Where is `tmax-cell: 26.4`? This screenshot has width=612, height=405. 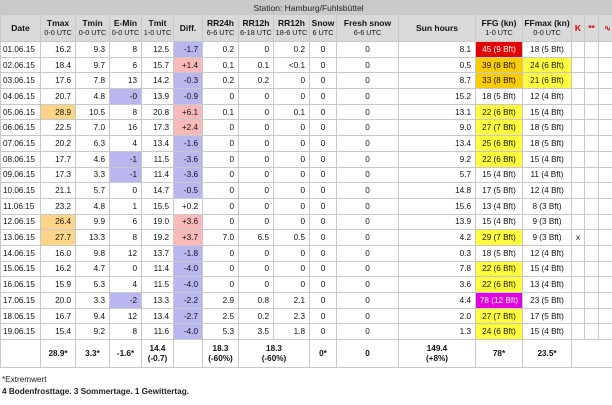 tmax-cell: 26.4 is located at coordinates (58, 222).